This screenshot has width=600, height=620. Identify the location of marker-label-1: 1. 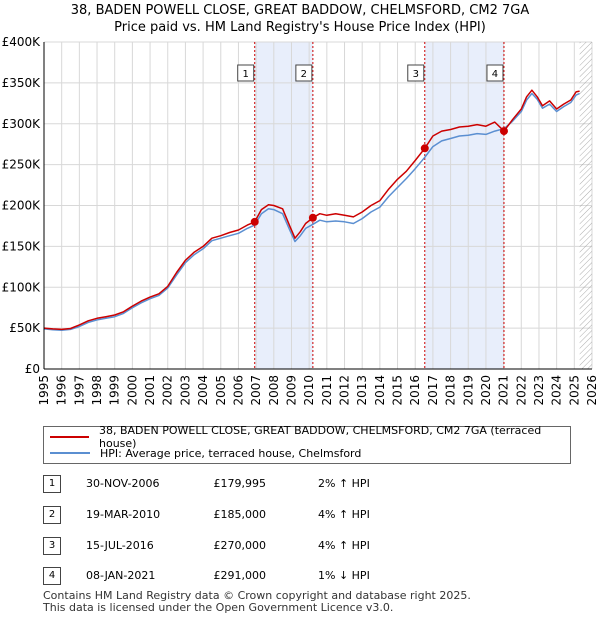
(246, 73).